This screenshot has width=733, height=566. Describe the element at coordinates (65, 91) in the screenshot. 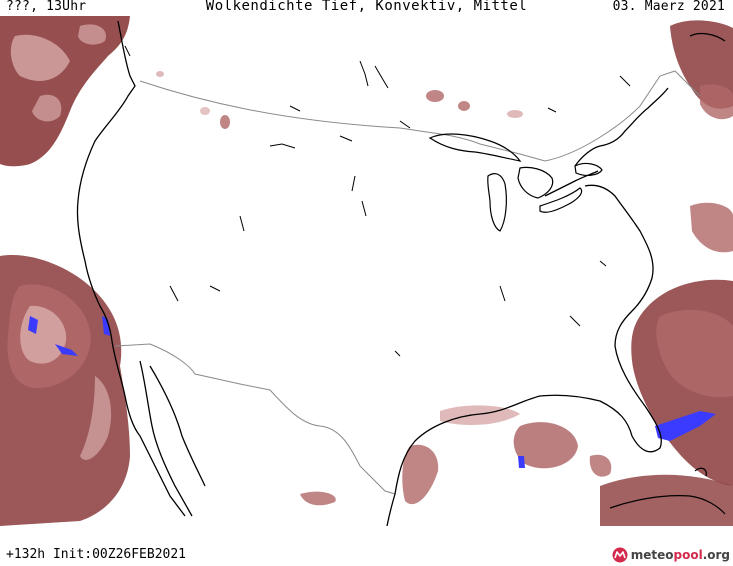

I see `cloud-field-northwest` at that location.